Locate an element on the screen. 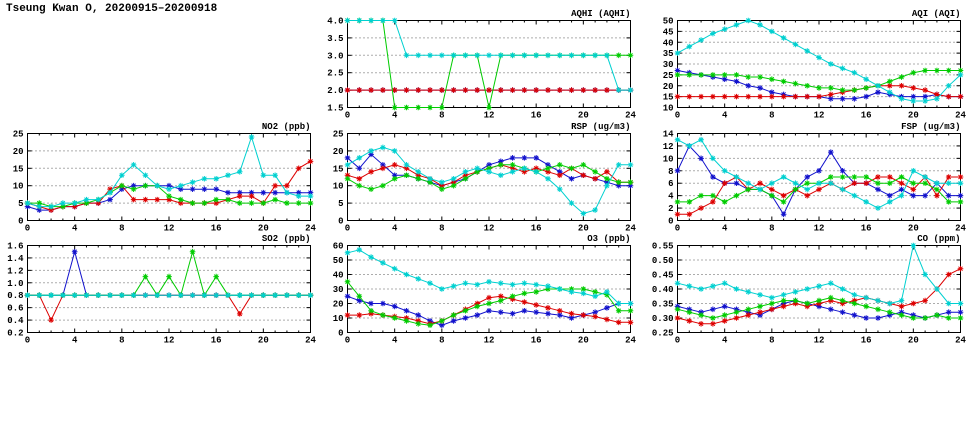  series-line-red is located at coordinates (819, 296).